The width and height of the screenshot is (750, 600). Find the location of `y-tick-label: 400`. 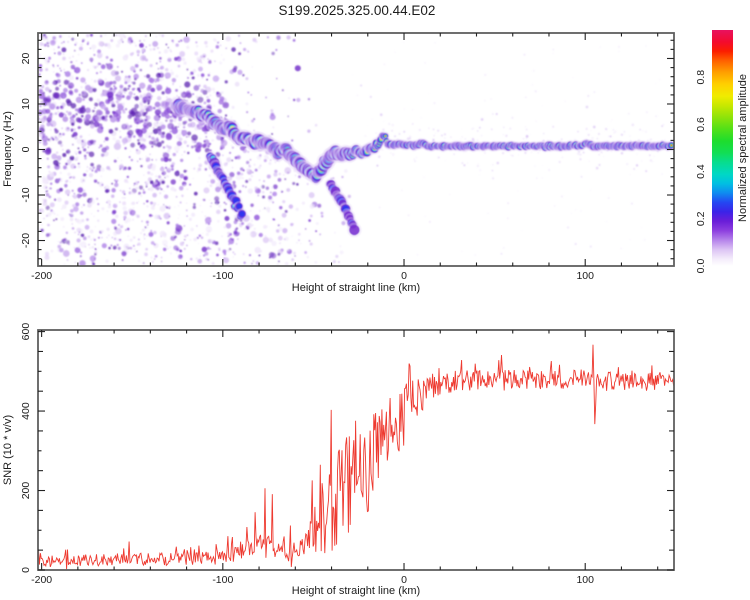

y-tick-label: 400 is located at coordinates (26, 411).